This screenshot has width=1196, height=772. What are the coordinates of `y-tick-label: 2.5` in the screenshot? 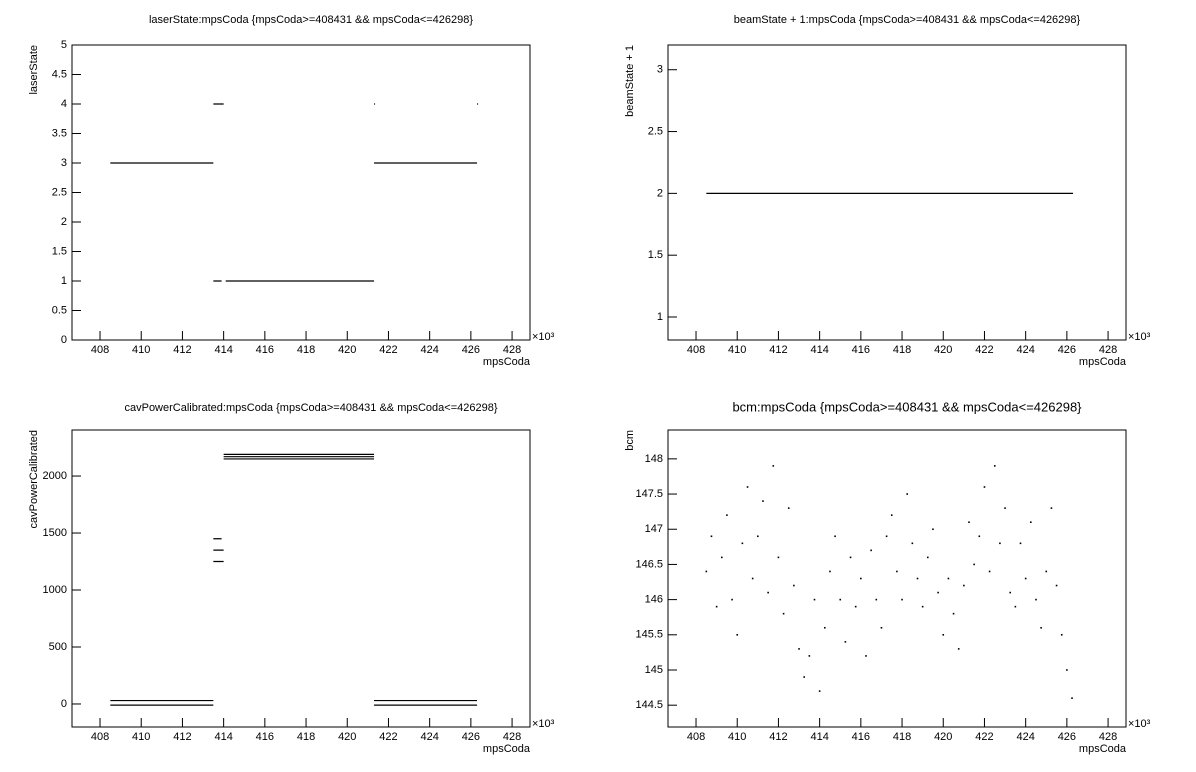 It's located at (59, 192).